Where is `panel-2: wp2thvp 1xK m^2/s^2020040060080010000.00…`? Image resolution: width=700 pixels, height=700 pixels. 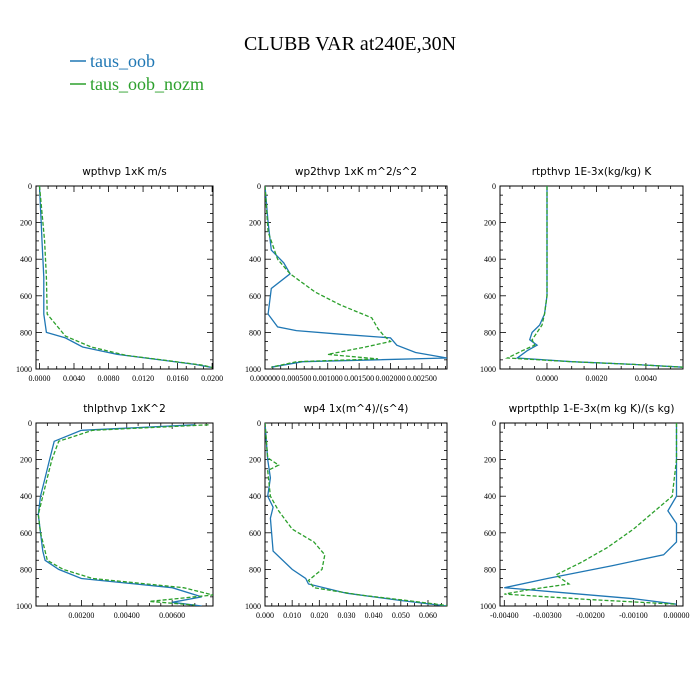
panel-2: wp2thvp 1xK m^2/s^2020040060080010000.00… is located at coordinates (346, 274).